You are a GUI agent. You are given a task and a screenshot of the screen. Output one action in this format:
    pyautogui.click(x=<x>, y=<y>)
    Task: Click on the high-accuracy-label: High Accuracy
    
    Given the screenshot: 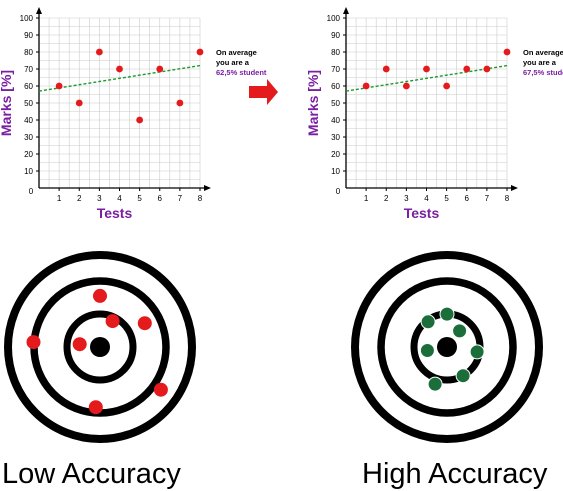 What is the action you would take?
    pyautogui.click(x=455, y=474)
    